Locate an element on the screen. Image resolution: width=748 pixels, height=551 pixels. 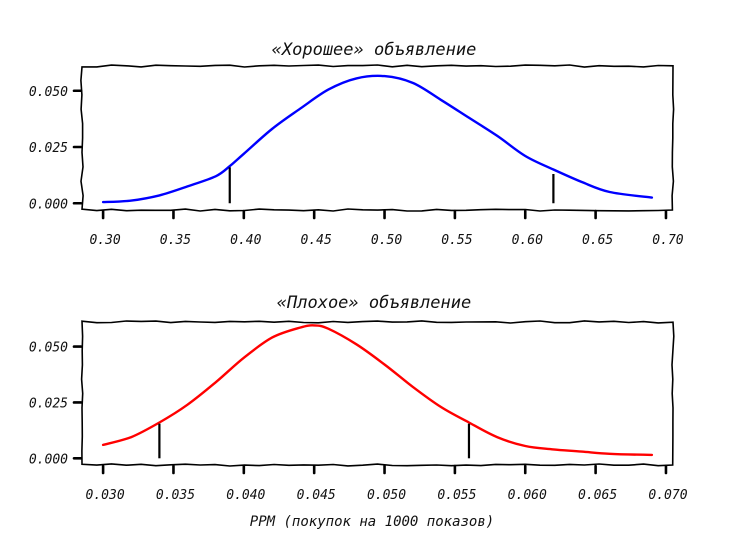
x-tick-label: 0.065 is located at coordinates (597, 495).